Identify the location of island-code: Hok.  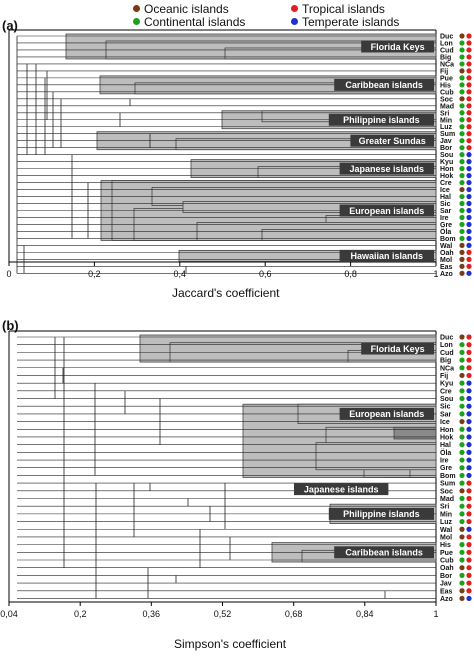
(446, 437).